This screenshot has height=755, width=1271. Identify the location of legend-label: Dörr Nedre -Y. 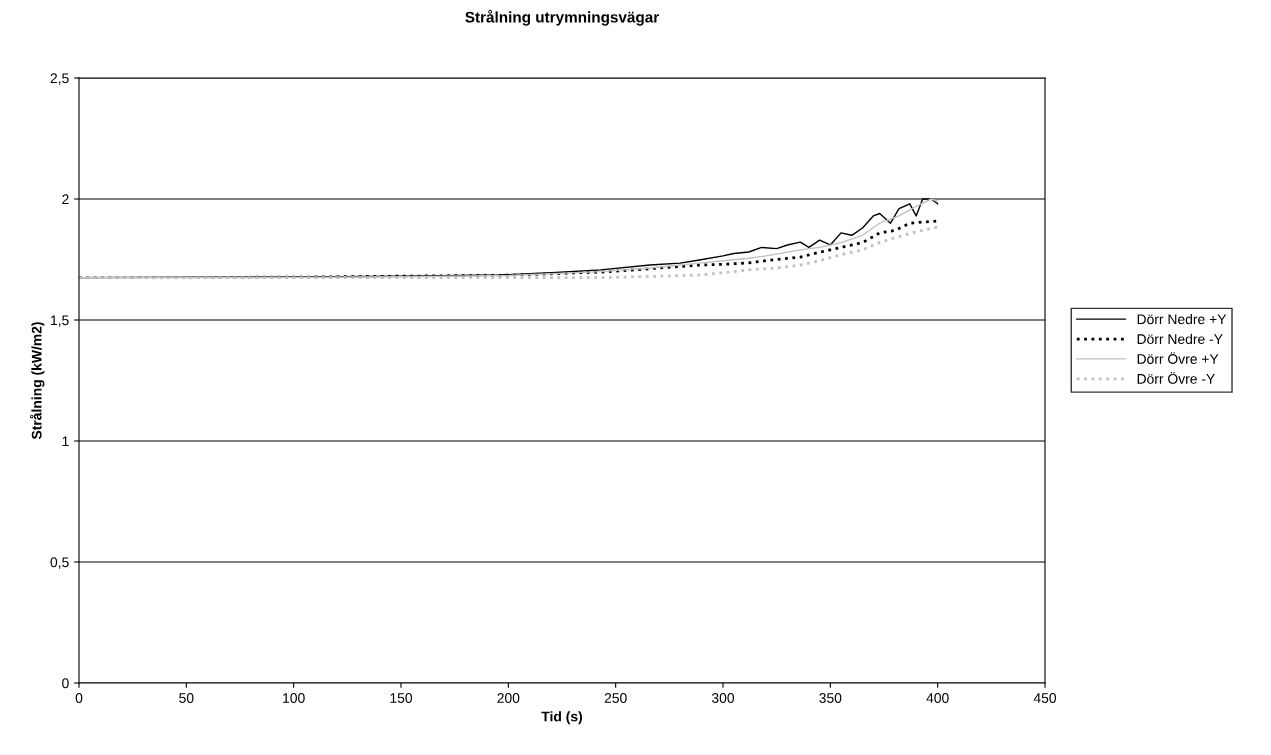
(1180, 339).